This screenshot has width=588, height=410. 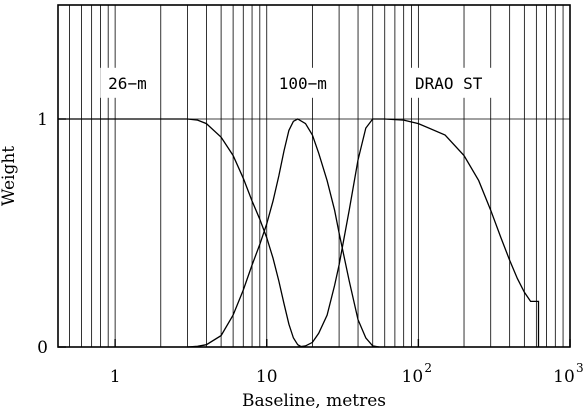 What do you see at coordinates (42, 120) in the screenshot?
I see `y-tick-label: 1` at bounding box center [42, 120].